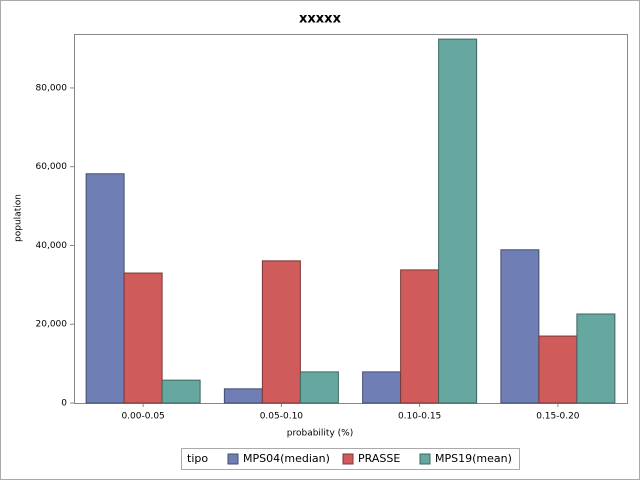  I want to click on chart-title: xxxxx, so click(320, 19).